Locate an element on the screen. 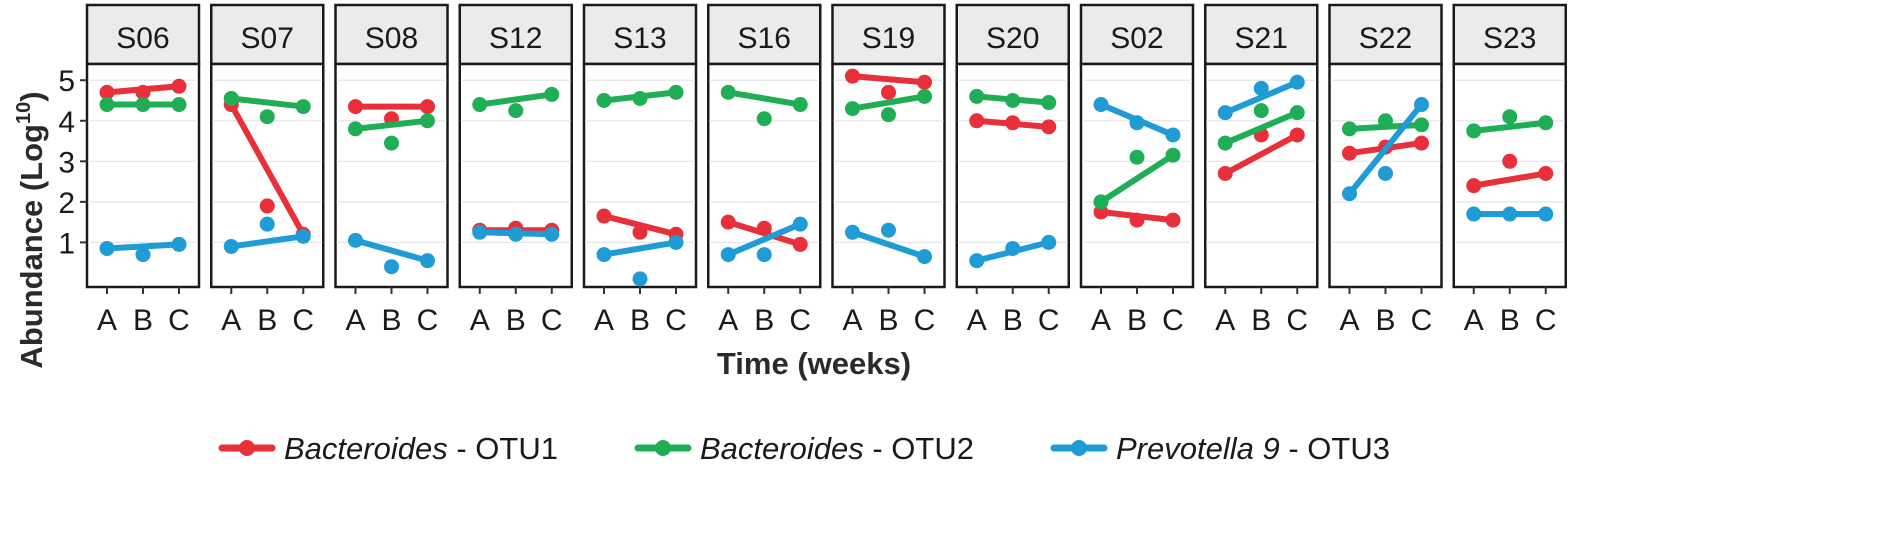  panel-s07: S07 A B C is located at coordinates (267, 170).